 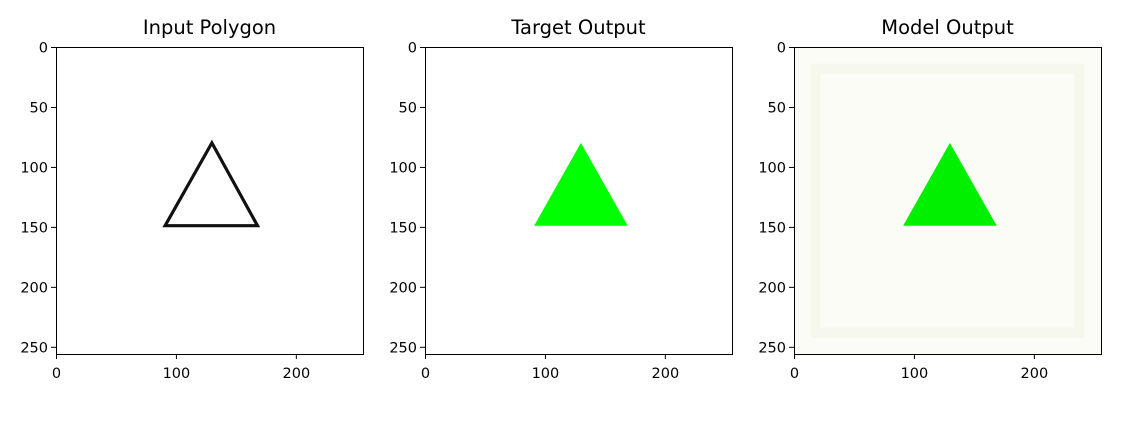 I want to click on triangle-outline, so click(x=211, y=183).